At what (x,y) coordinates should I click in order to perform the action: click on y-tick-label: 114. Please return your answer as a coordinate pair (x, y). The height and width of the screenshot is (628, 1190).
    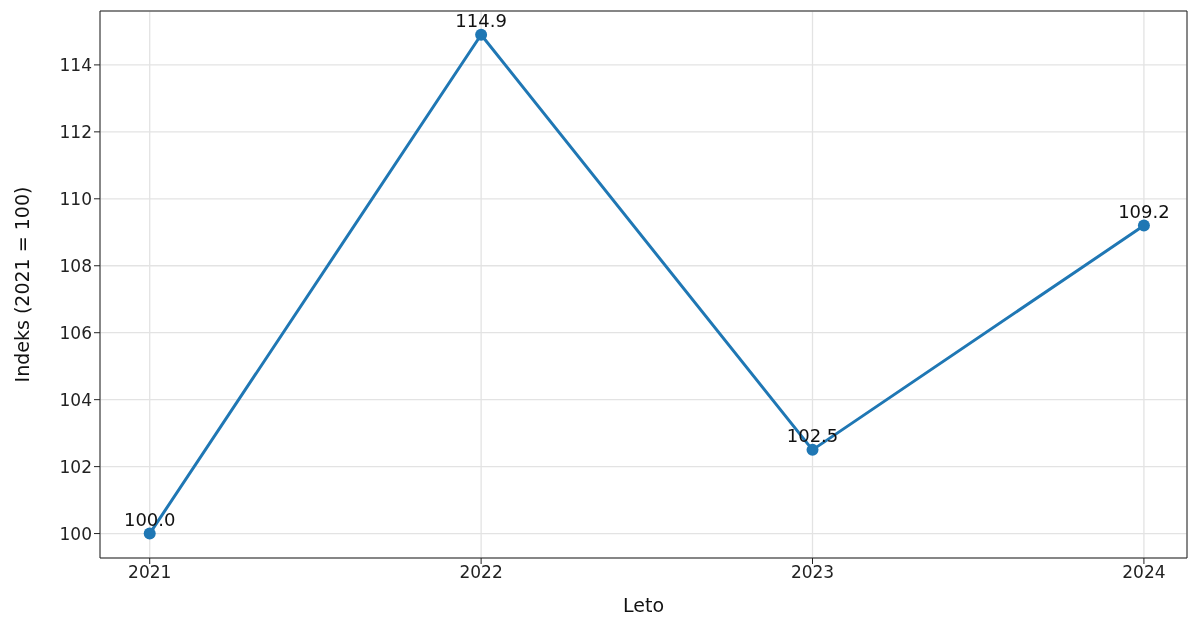
    Looking at the image, I should click on (75, 64).